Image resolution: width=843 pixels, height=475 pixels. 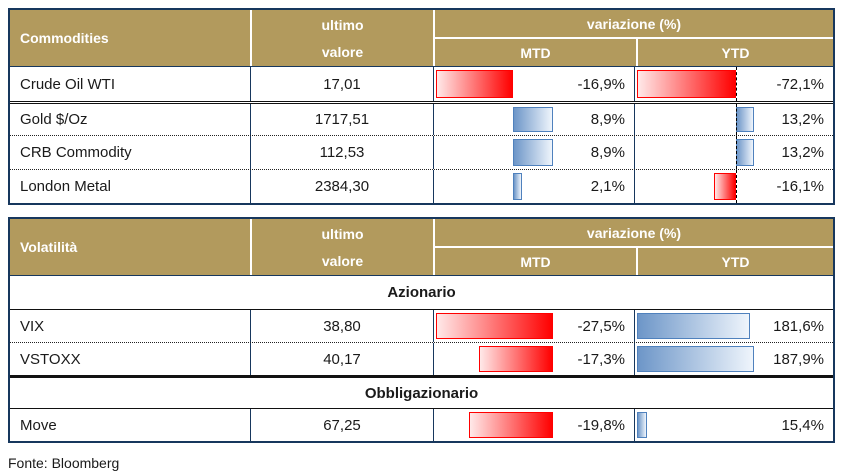 I want to click on last-value: 38,80, so click(x=341, y=326).